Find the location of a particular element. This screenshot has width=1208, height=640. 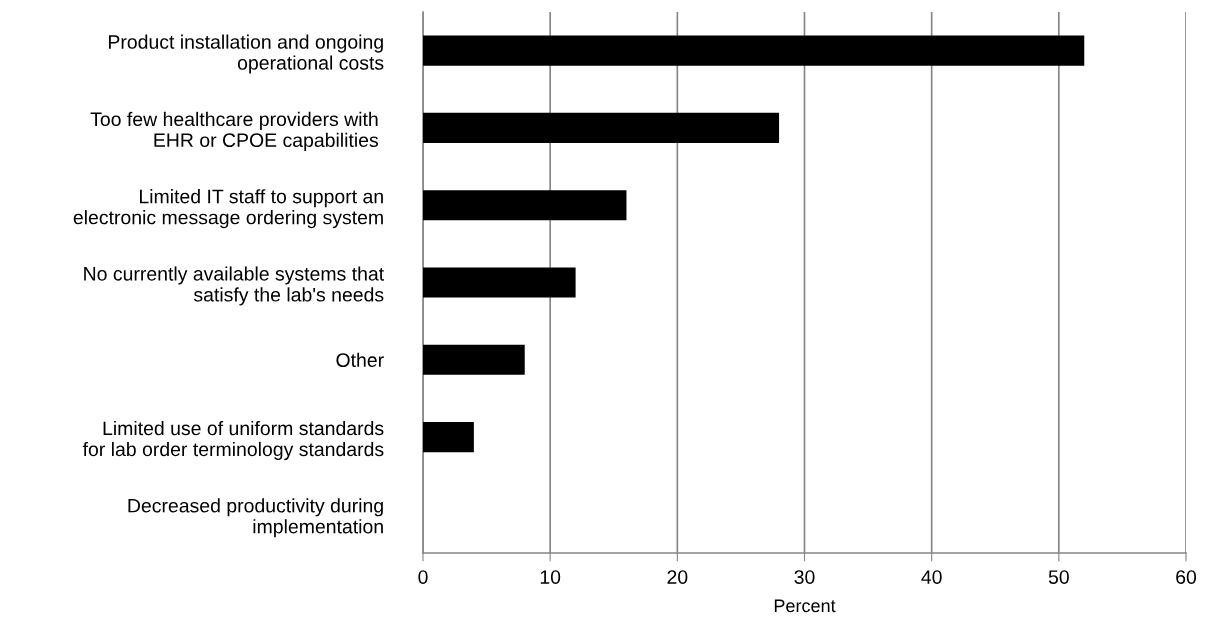

y-tick-label: Other is located at coordinates (360, 360).